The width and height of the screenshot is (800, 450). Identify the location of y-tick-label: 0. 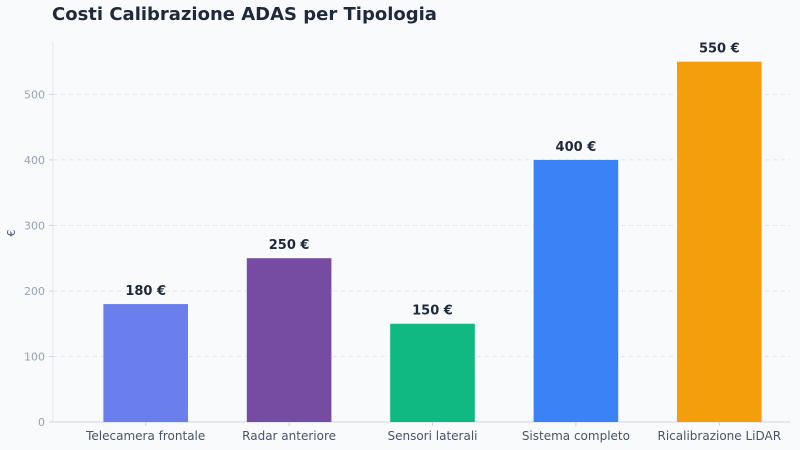
(41, 422).